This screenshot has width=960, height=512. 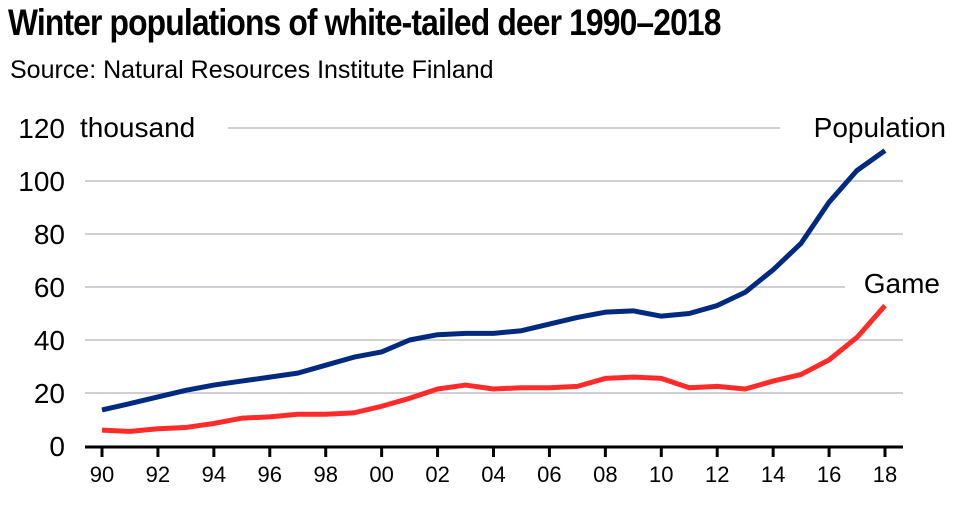 I want to click on x-tick-label: 00, so click(x=381, y=474).